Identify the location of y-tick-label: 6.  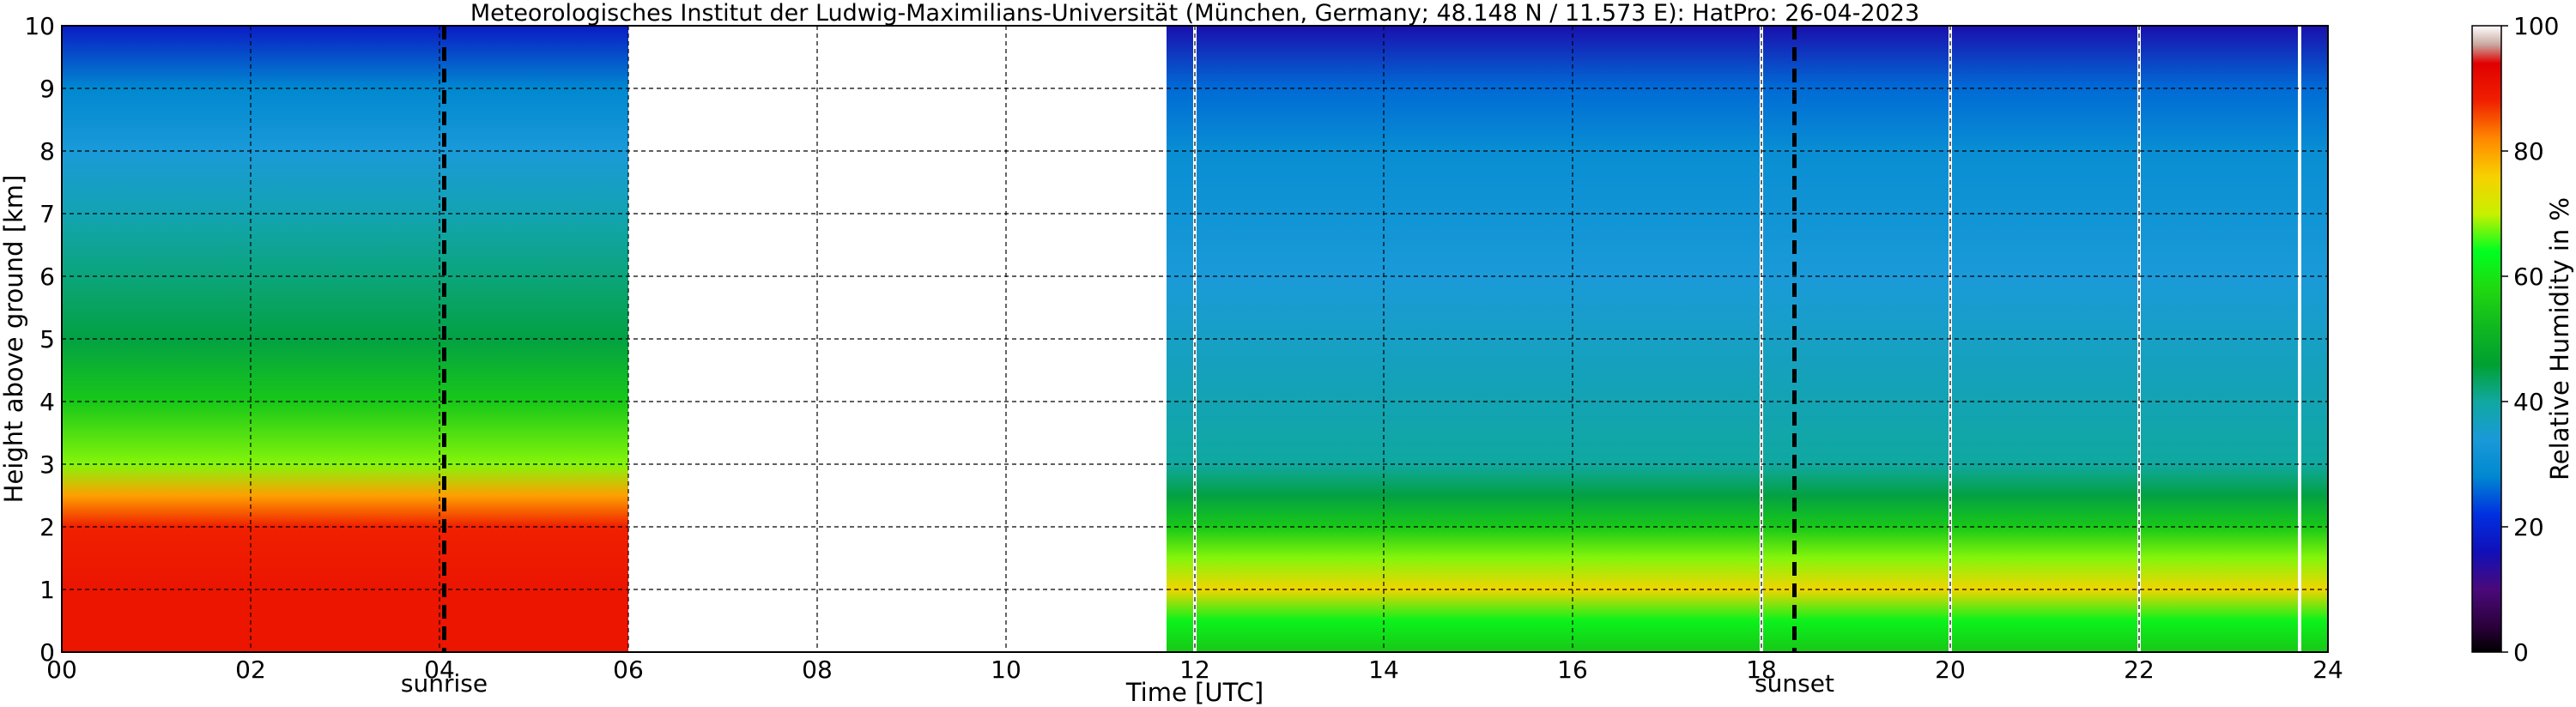
(47, 277).